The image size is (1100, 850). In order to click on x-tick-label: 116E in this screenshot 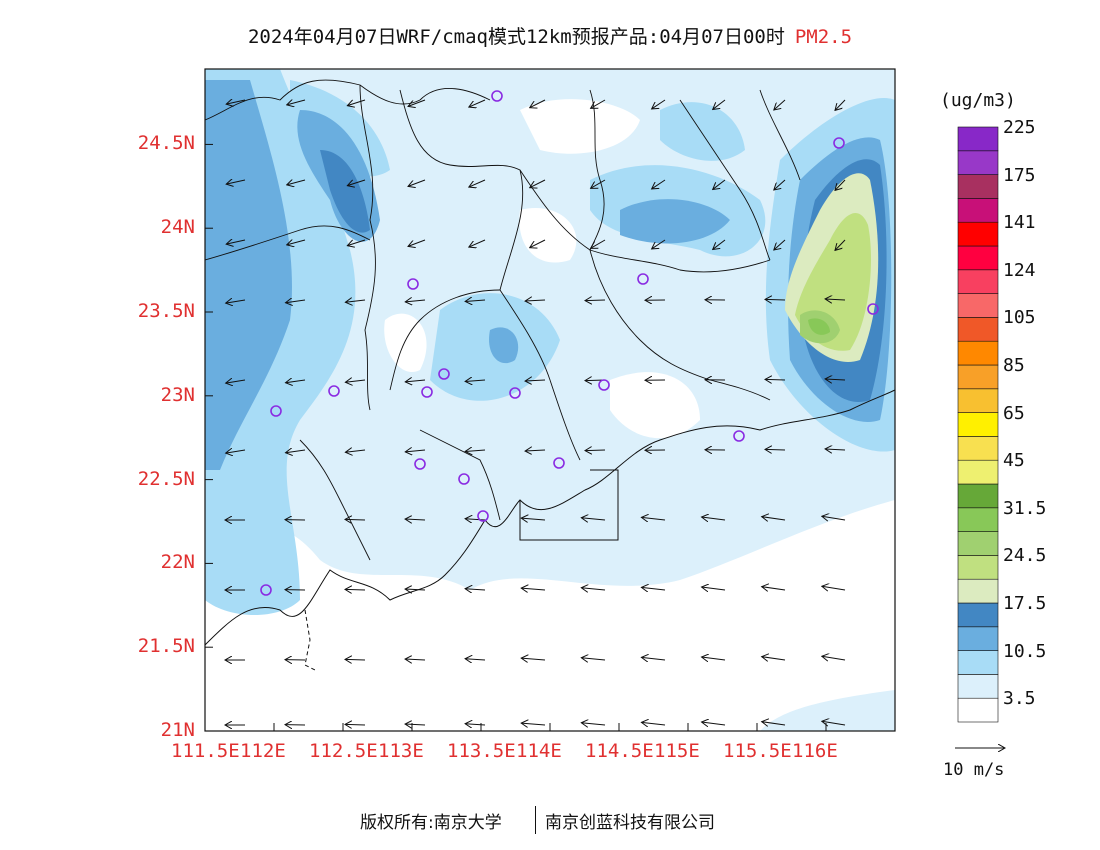, I will do `click(815, 751)`.